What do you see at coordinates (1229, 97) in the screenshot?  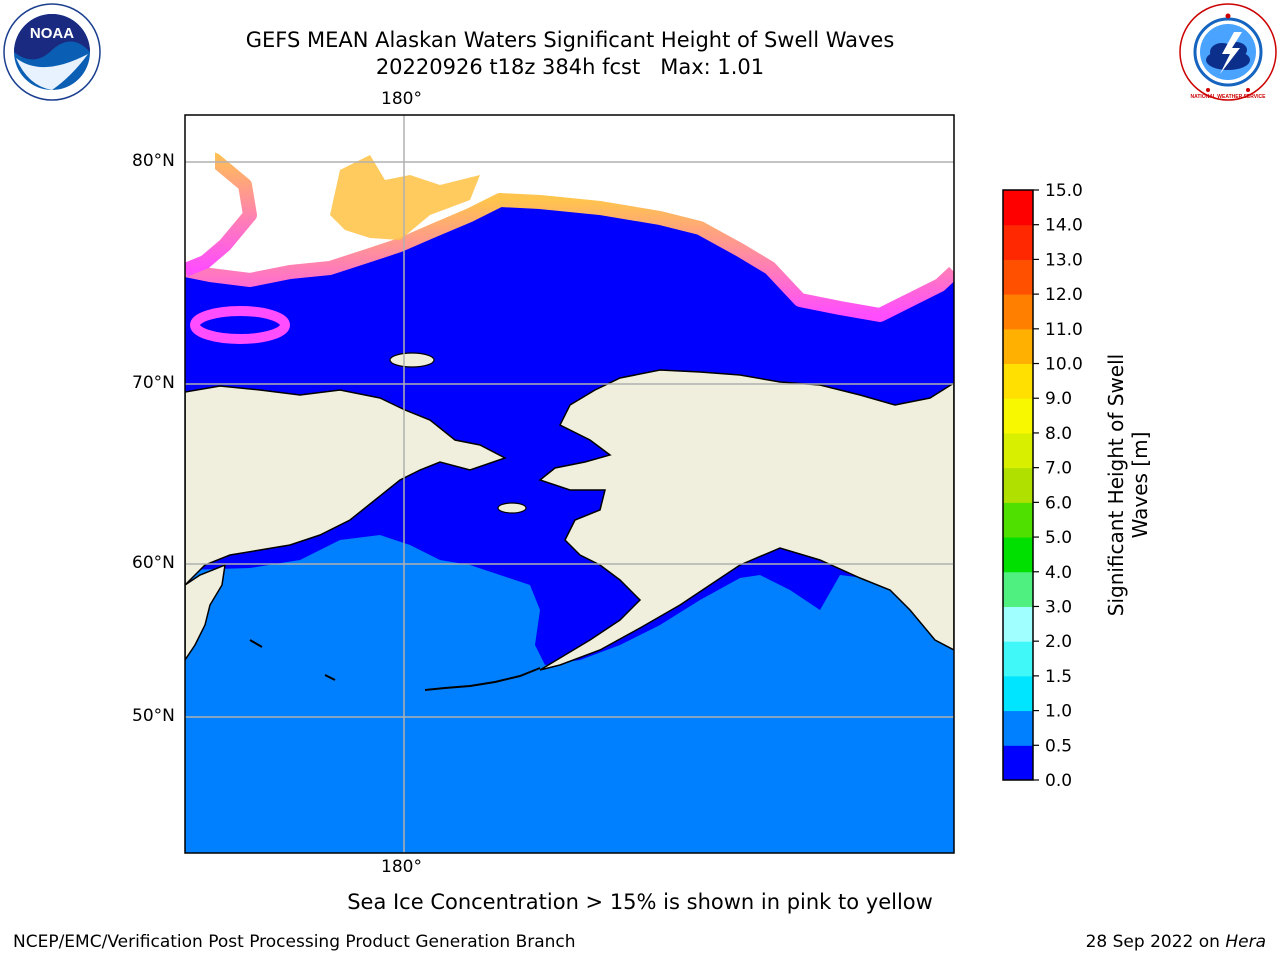 I see `nws-logo-text: NATIONAL WEATHER SERVICE` at bounding box center [1229, 97].